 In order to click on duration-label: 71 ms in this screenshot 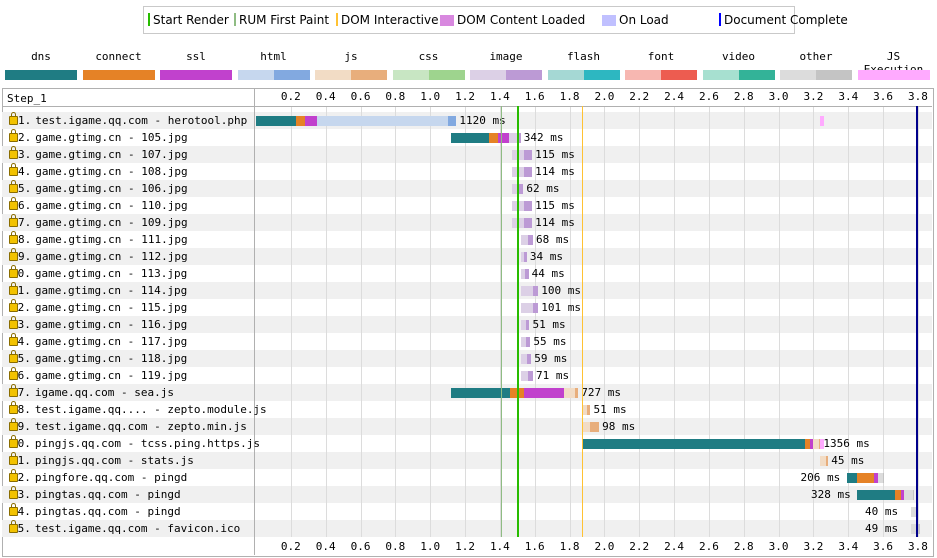, I will do `click(552, 375)`.